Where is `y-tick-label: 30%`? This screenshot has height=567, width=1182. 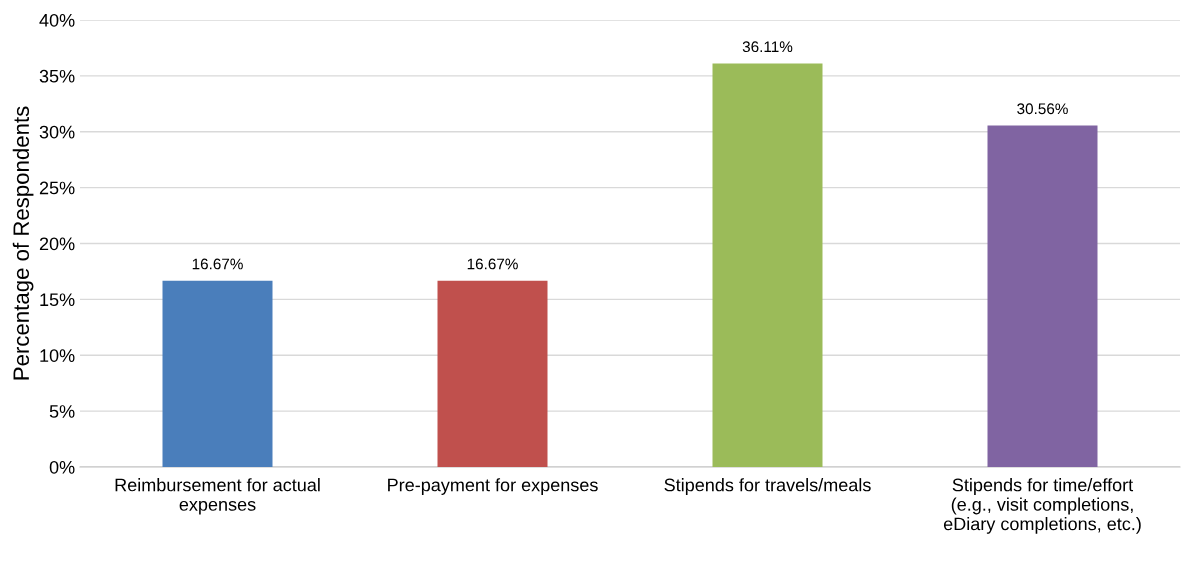 y-tick-label: 30% is located at coordinates (57, 132).